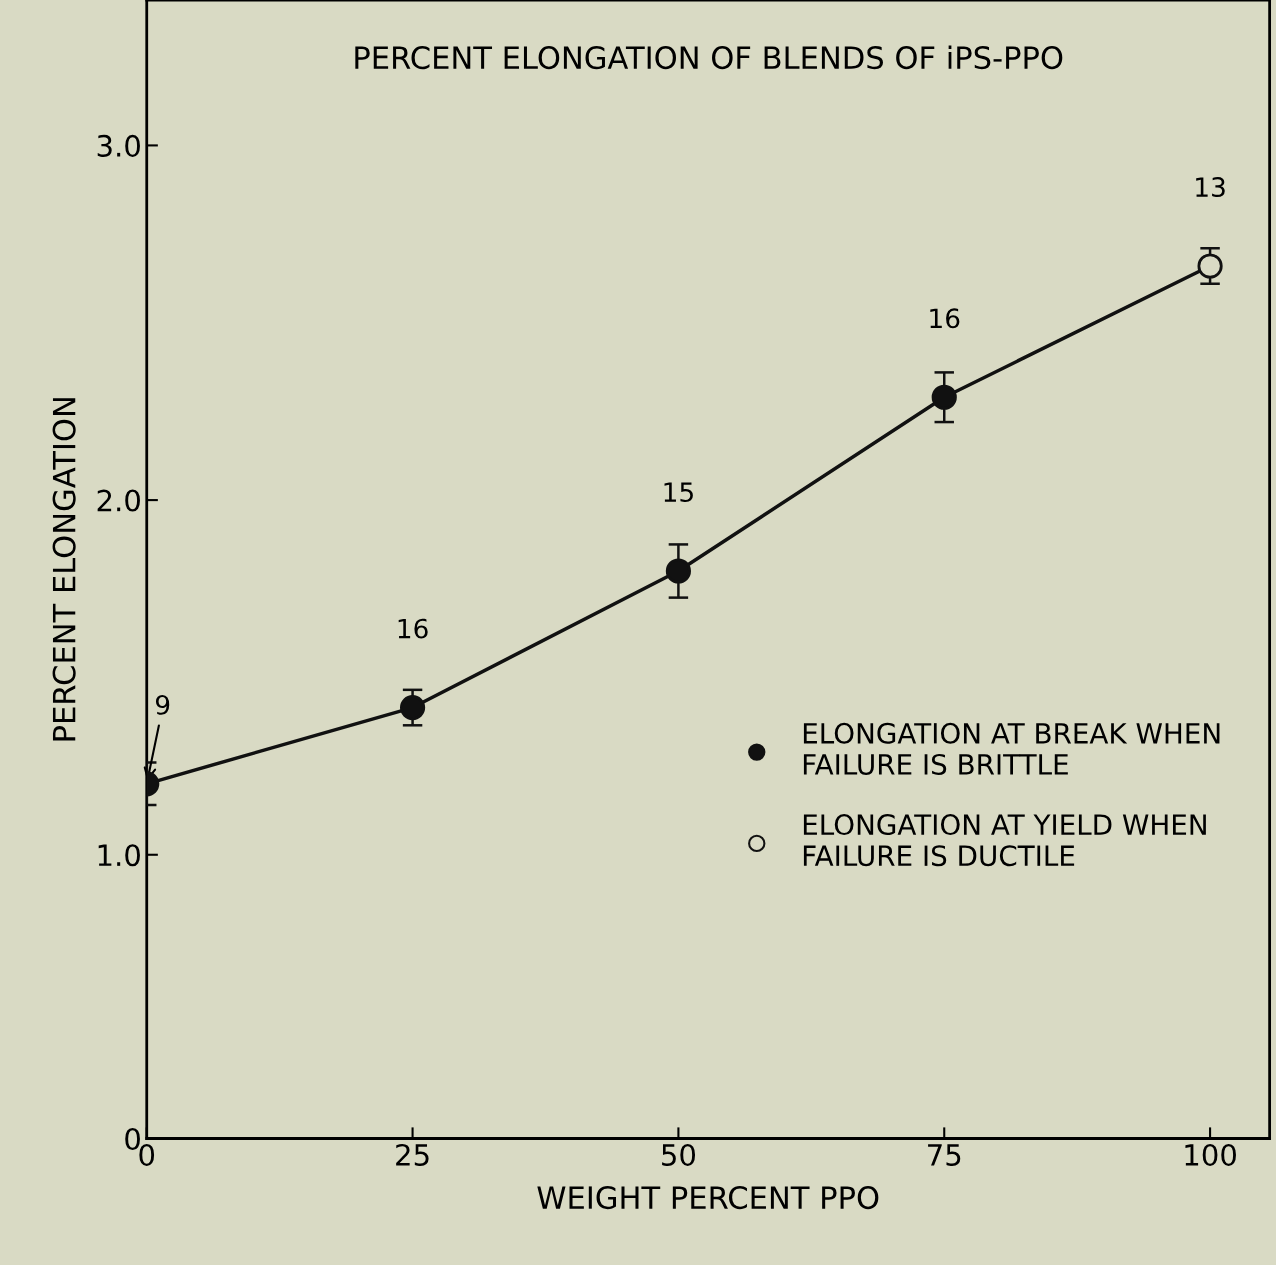 The height and width of the screenshot is (1265, 1276). What do you see at coordinates (1210, 1154) in the screenshot?
I see `x-tick-label: 100` at bounding box center [1210, 1154].